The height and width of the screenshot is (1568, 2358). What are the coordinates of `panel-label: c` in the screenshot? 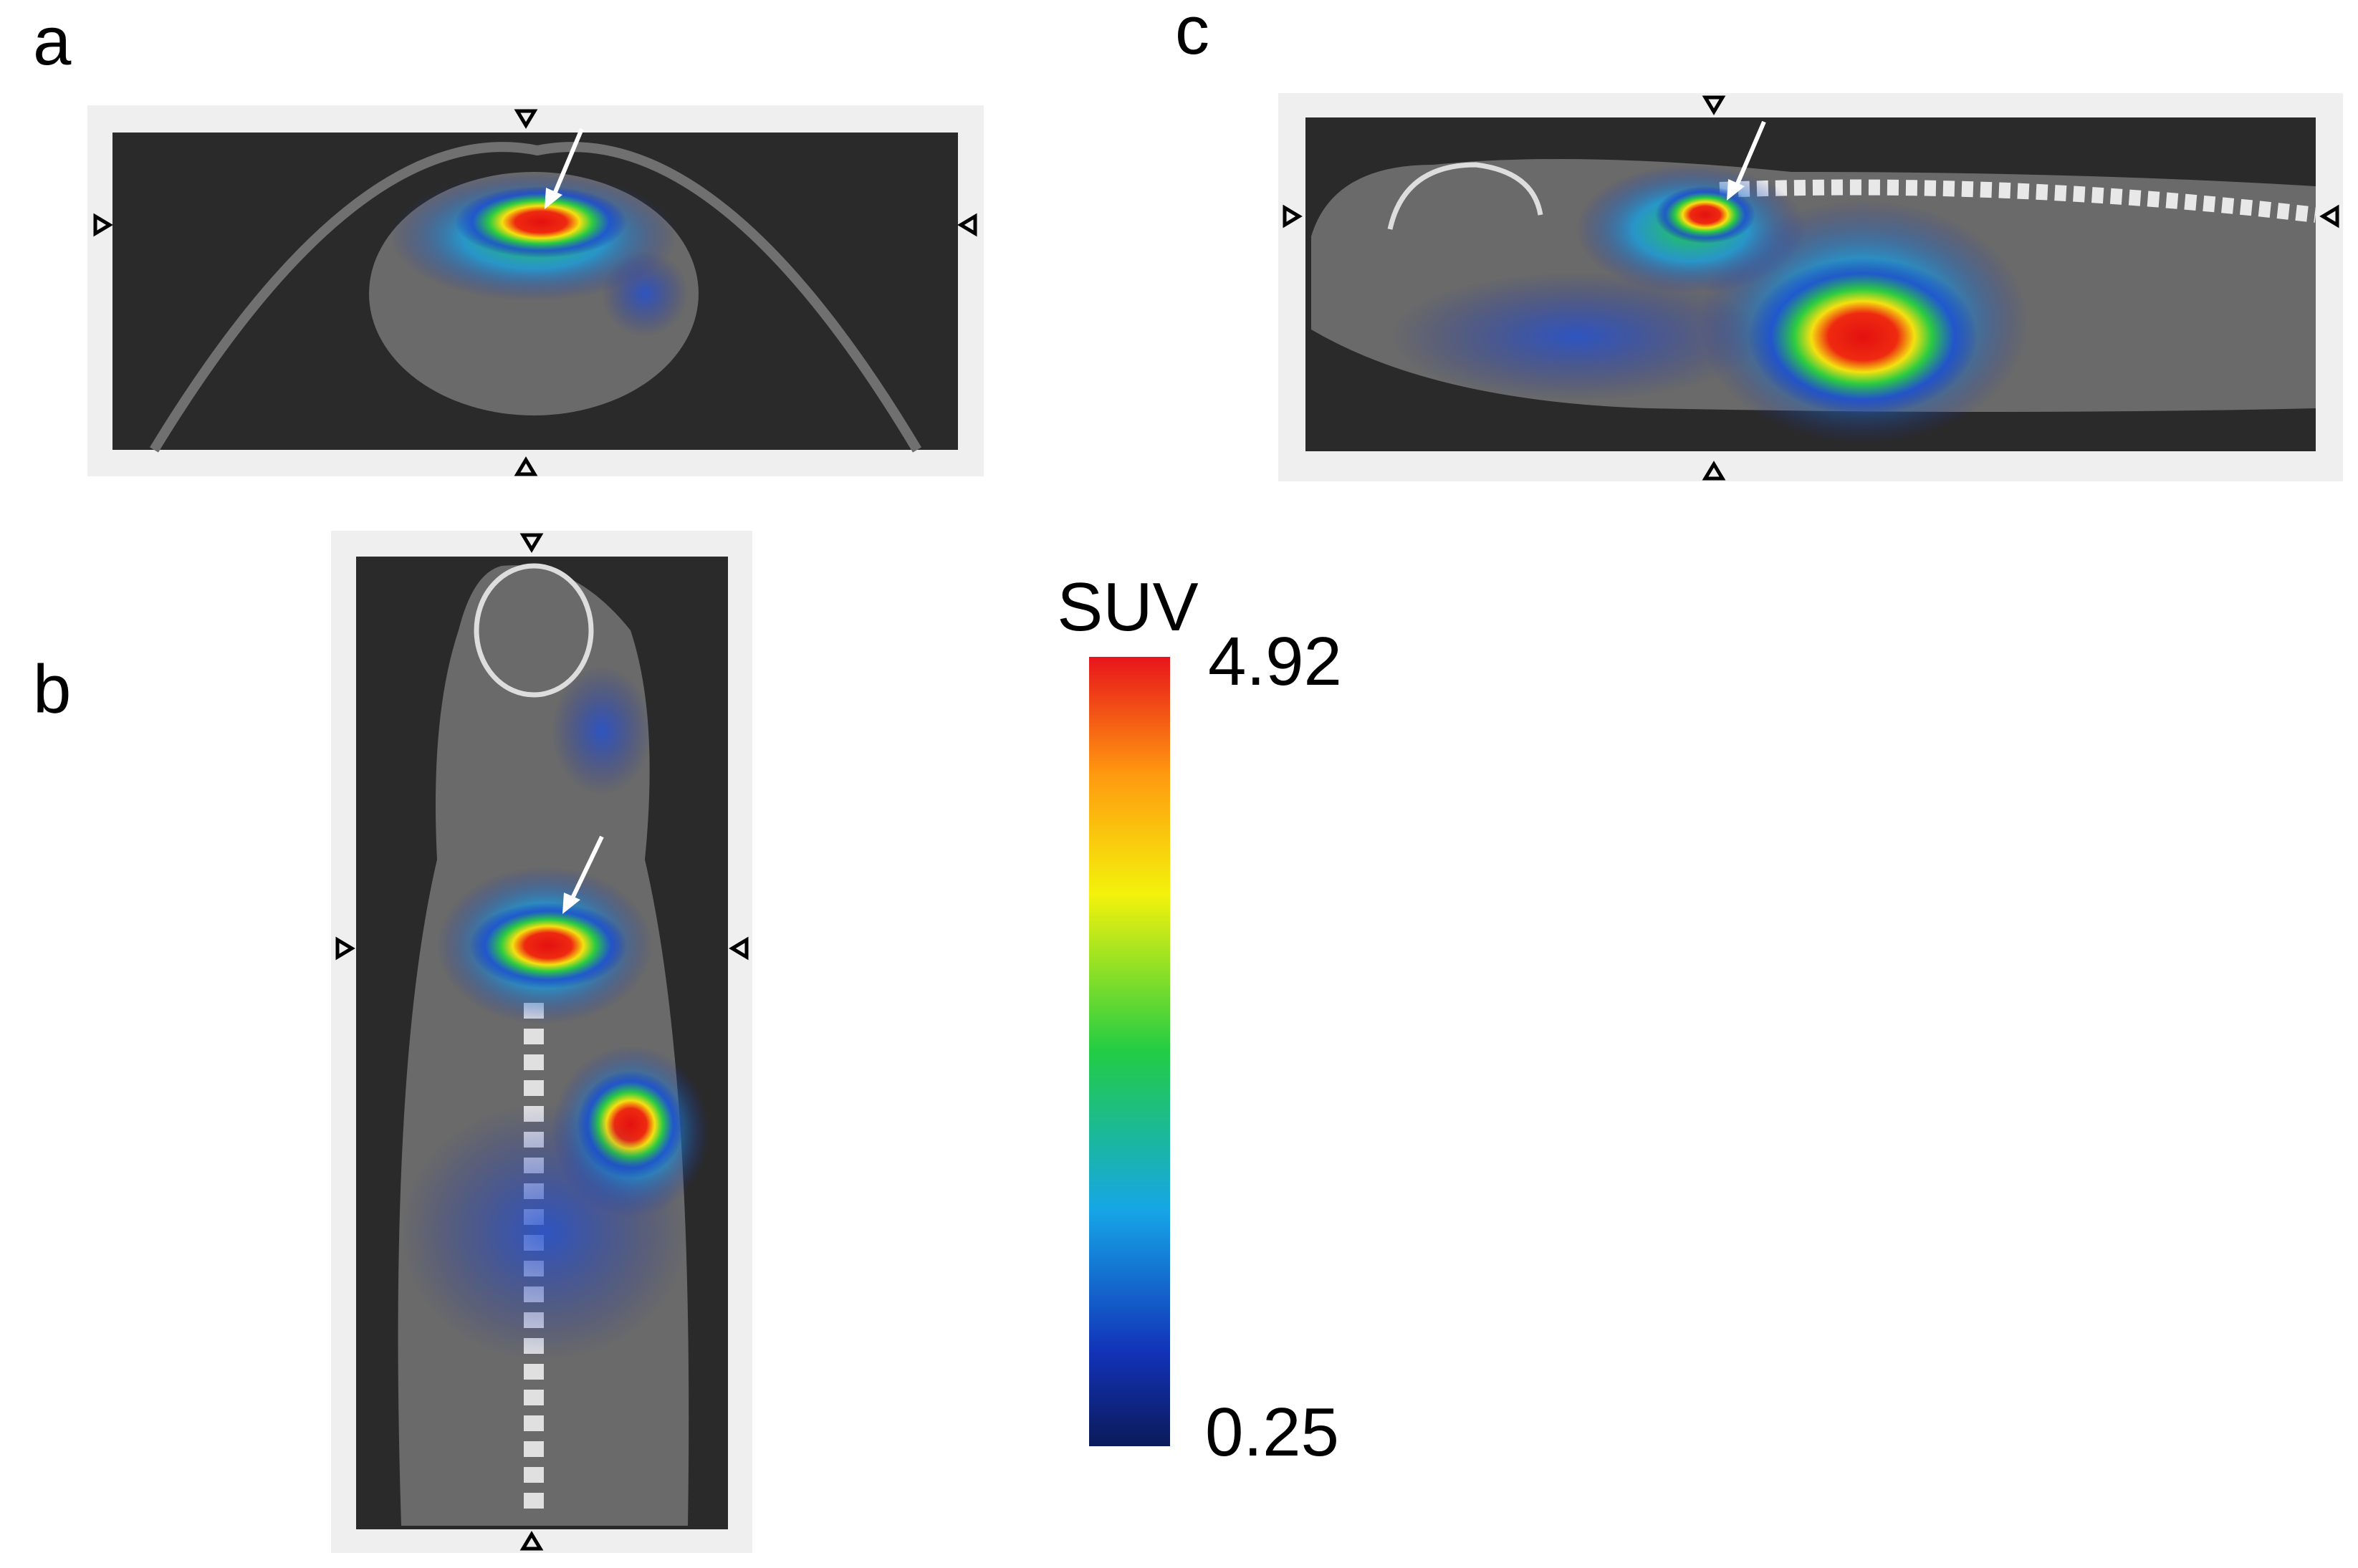 It's located at (1192, 34).